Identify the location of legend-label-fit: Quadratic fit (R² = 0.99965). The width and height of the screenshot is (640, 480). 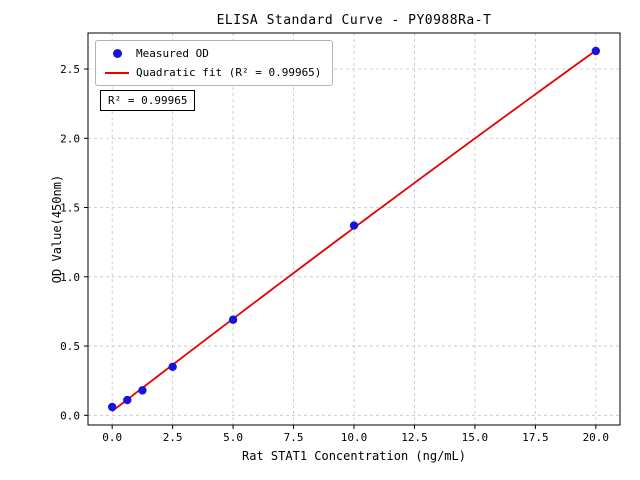
(229, 72).